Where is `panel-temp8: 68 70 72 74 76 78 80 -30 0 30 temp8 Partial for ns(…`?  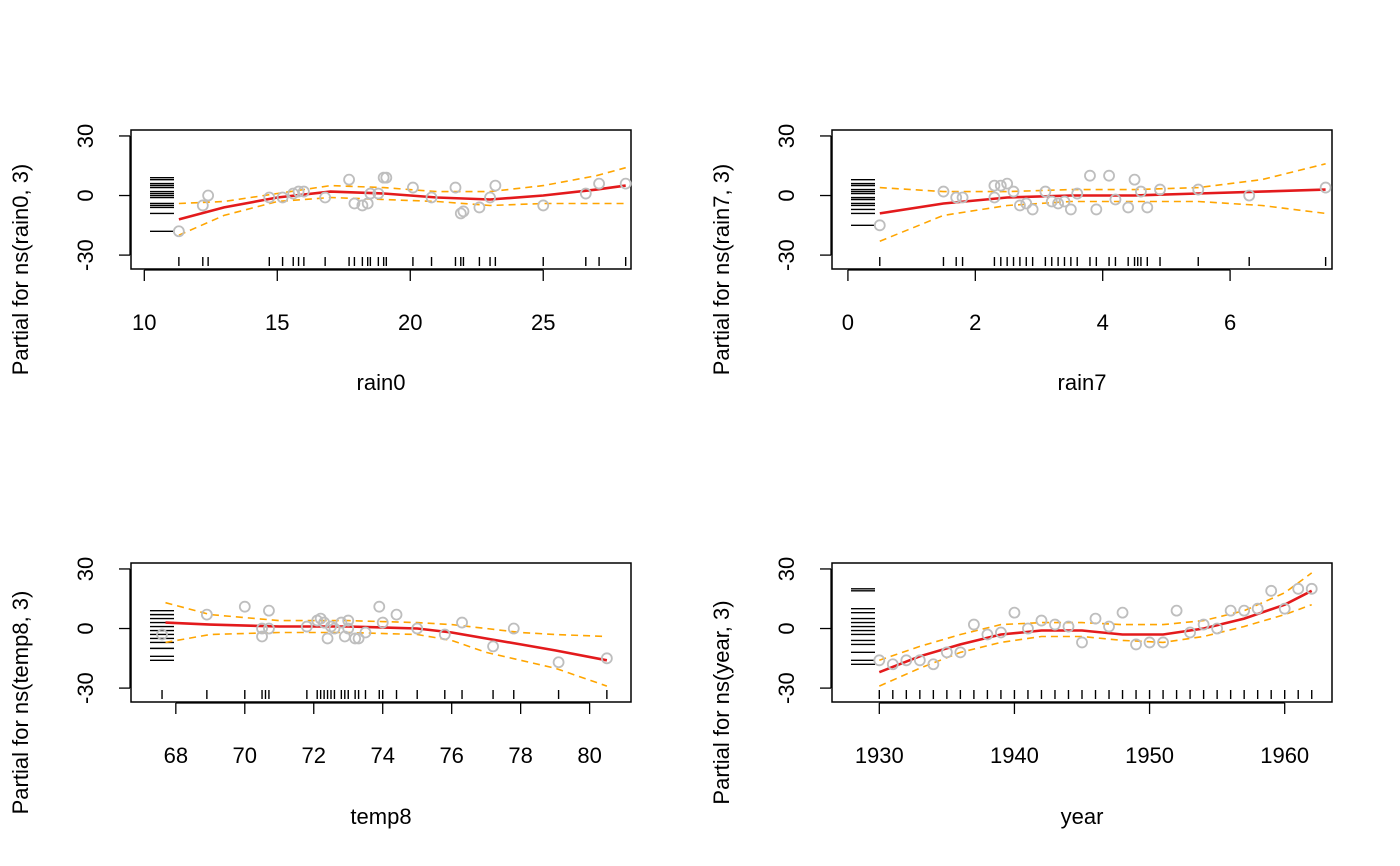
panel-temp8: 68 70 72 74 76 78 80 -30 0 30 temp8 Partial for ns(… is located at coordinates (320, 693).